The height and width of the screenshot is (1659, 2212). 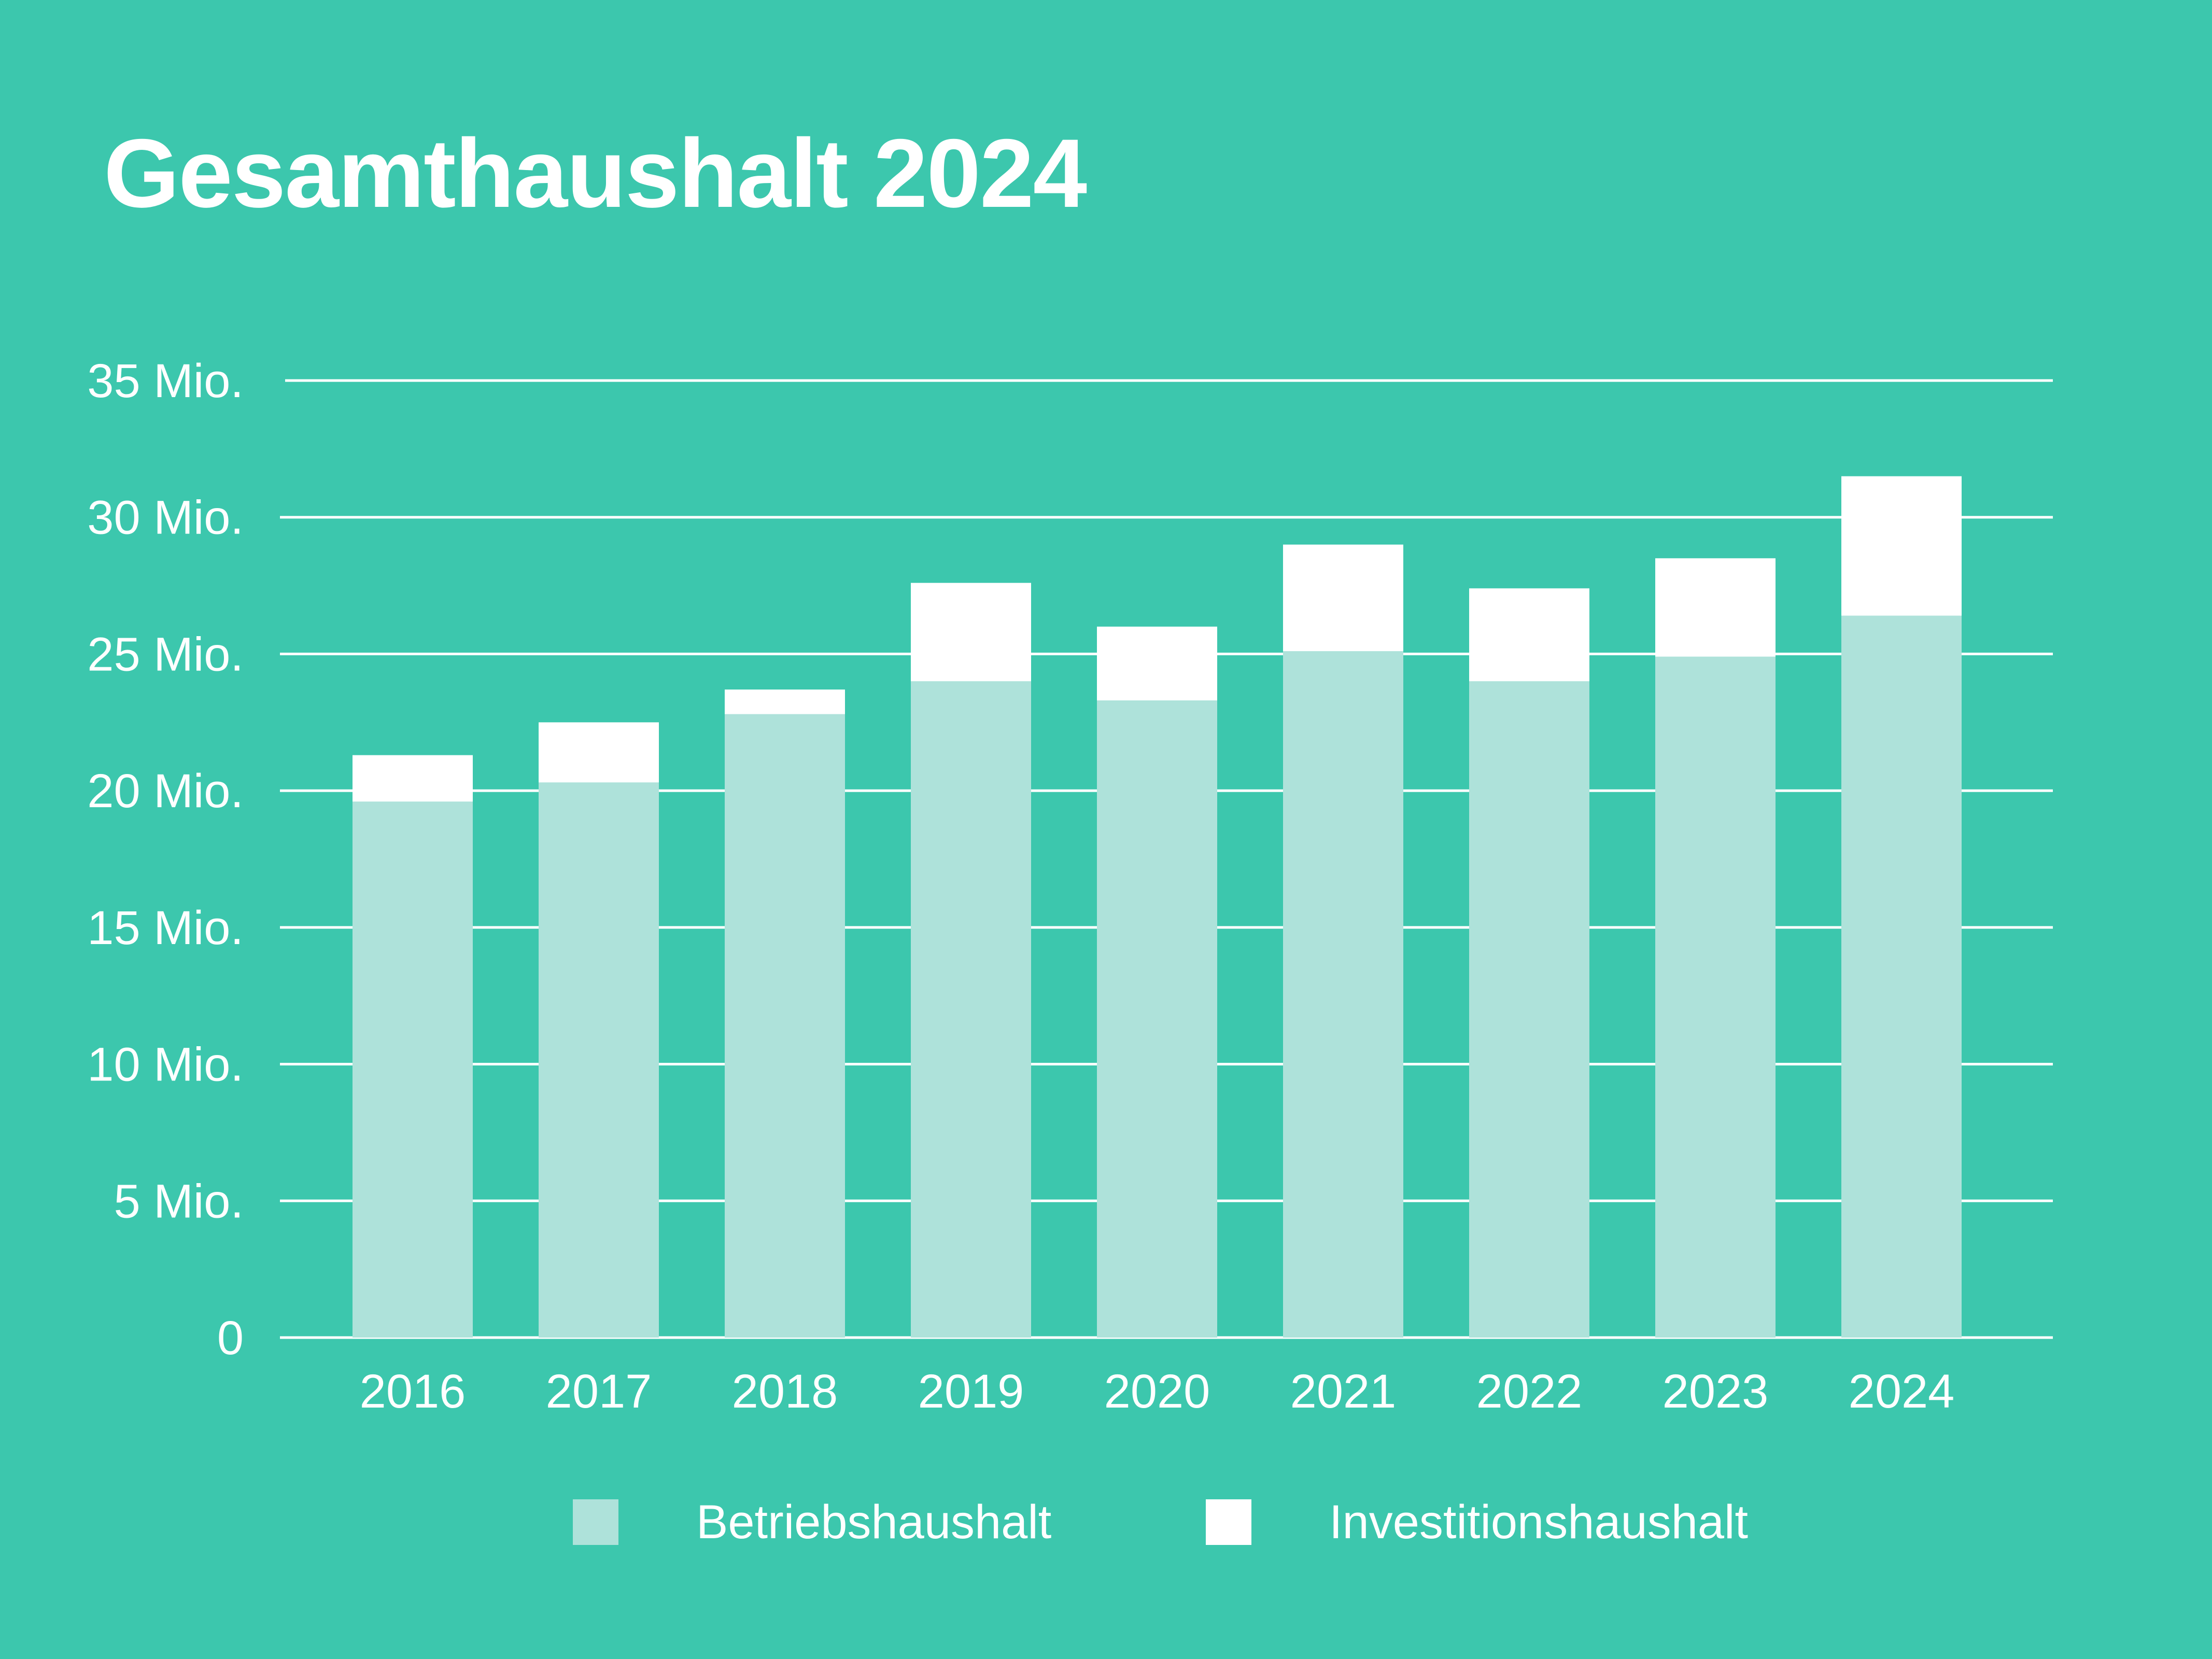 What do you see at coordinates (165, 928) in the screenshot?
I see `y-tick-label-15-mio: 15 Mio.` at bounding box center [165, 928].